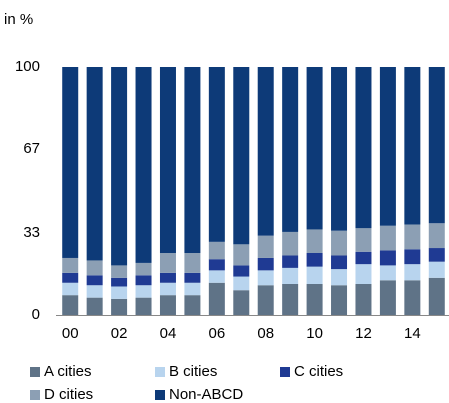 The width and height of the screenshot is (449, 403). Describe the element at coordinates (119, 333) in the screenshot. I see `x-tick-label: 02` at that location.